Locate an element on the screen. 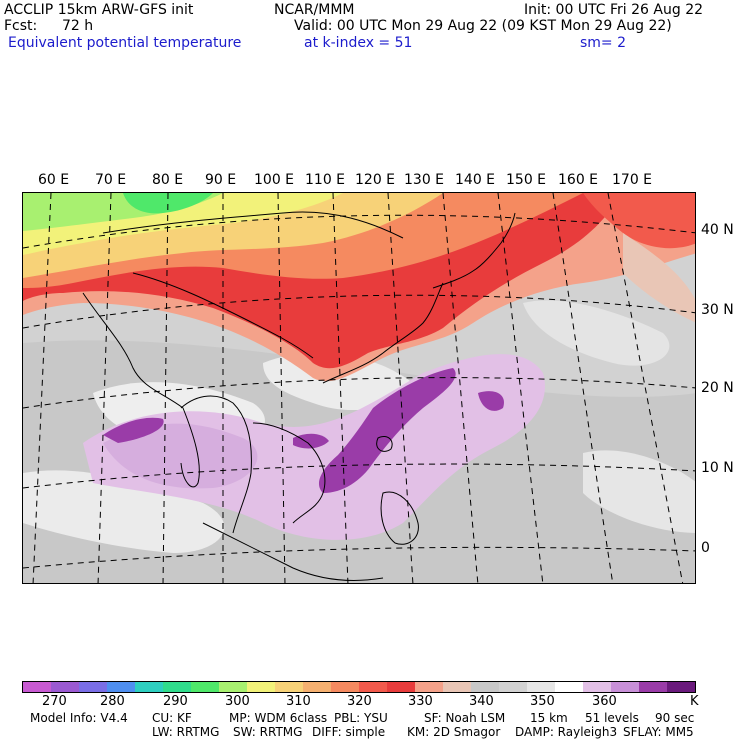 The width and height of the screenshot is (740, 740). lon-label: 160 E is located at coordinates (578, 180).